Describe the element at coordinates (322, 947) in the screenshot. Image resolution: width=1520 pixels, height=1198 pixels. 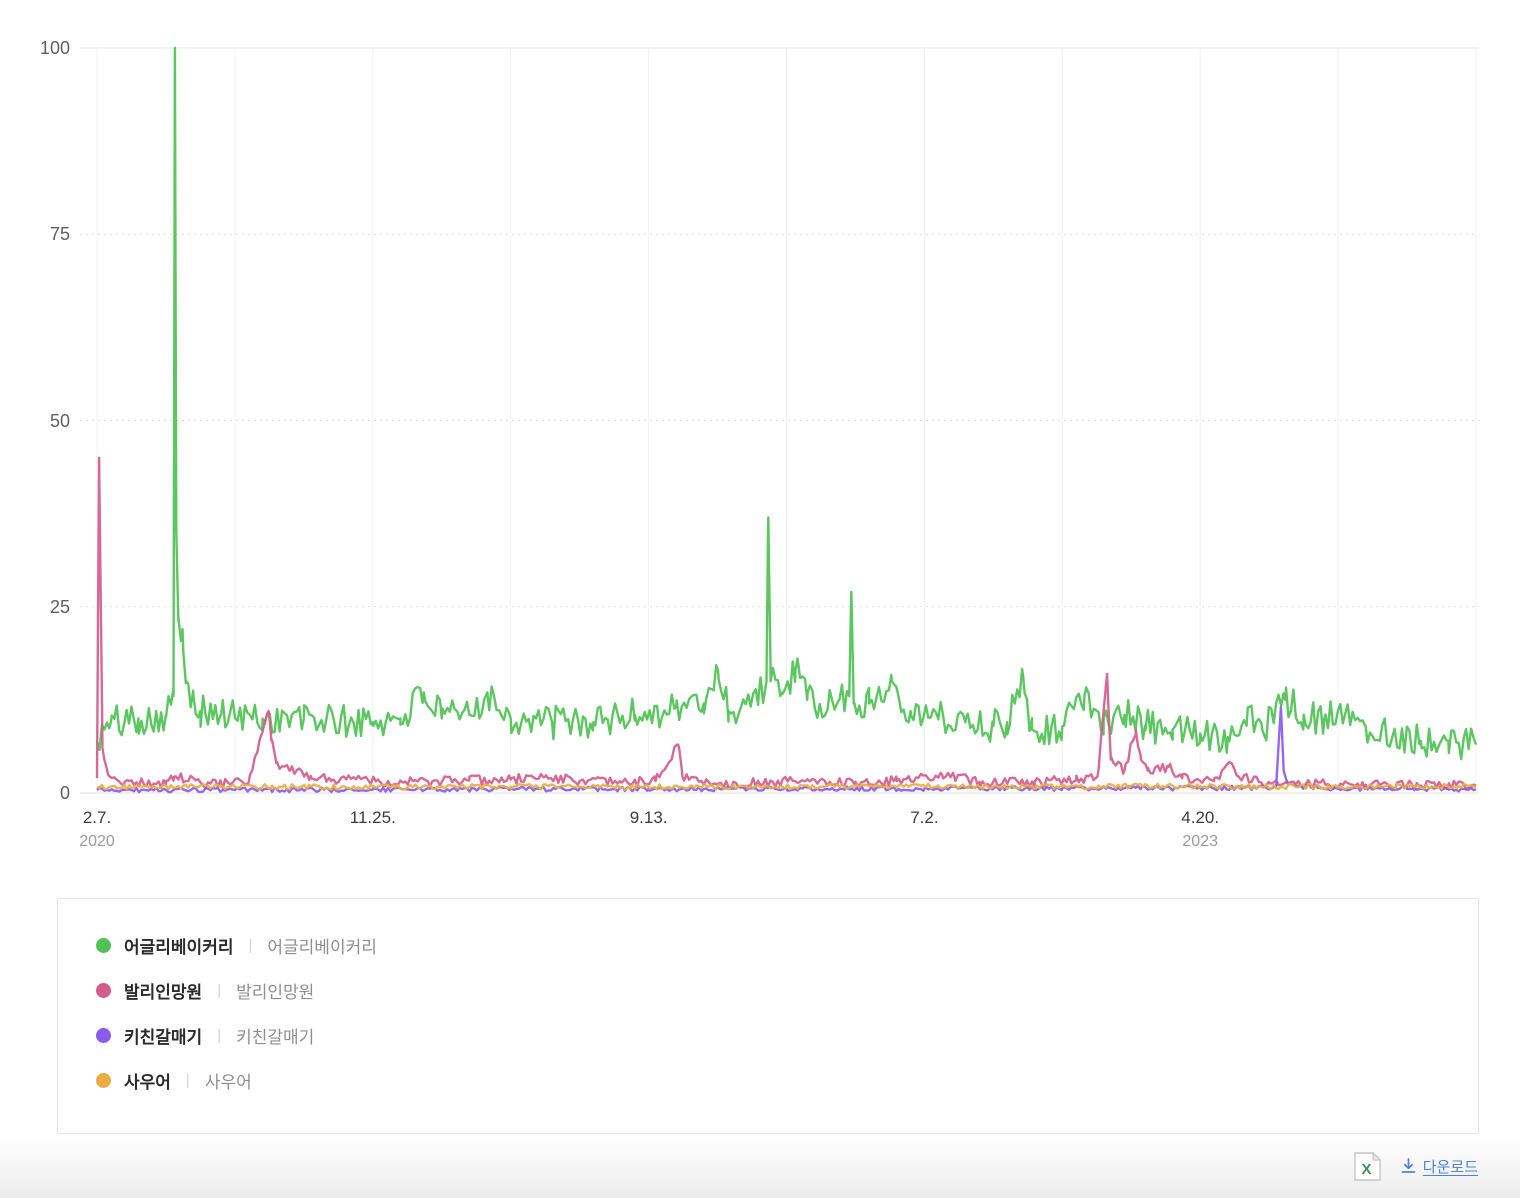
I see `legend-item-sublabel: 어글리베이커리` at that location.